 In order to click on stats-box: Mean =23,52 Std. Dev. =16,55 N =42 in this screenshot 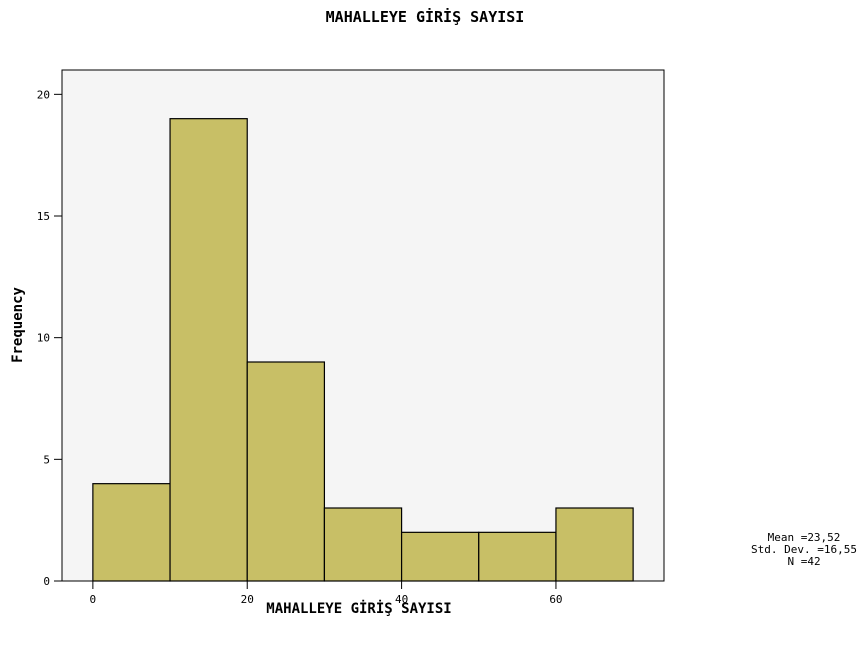, I will do `click(804, 550)`.